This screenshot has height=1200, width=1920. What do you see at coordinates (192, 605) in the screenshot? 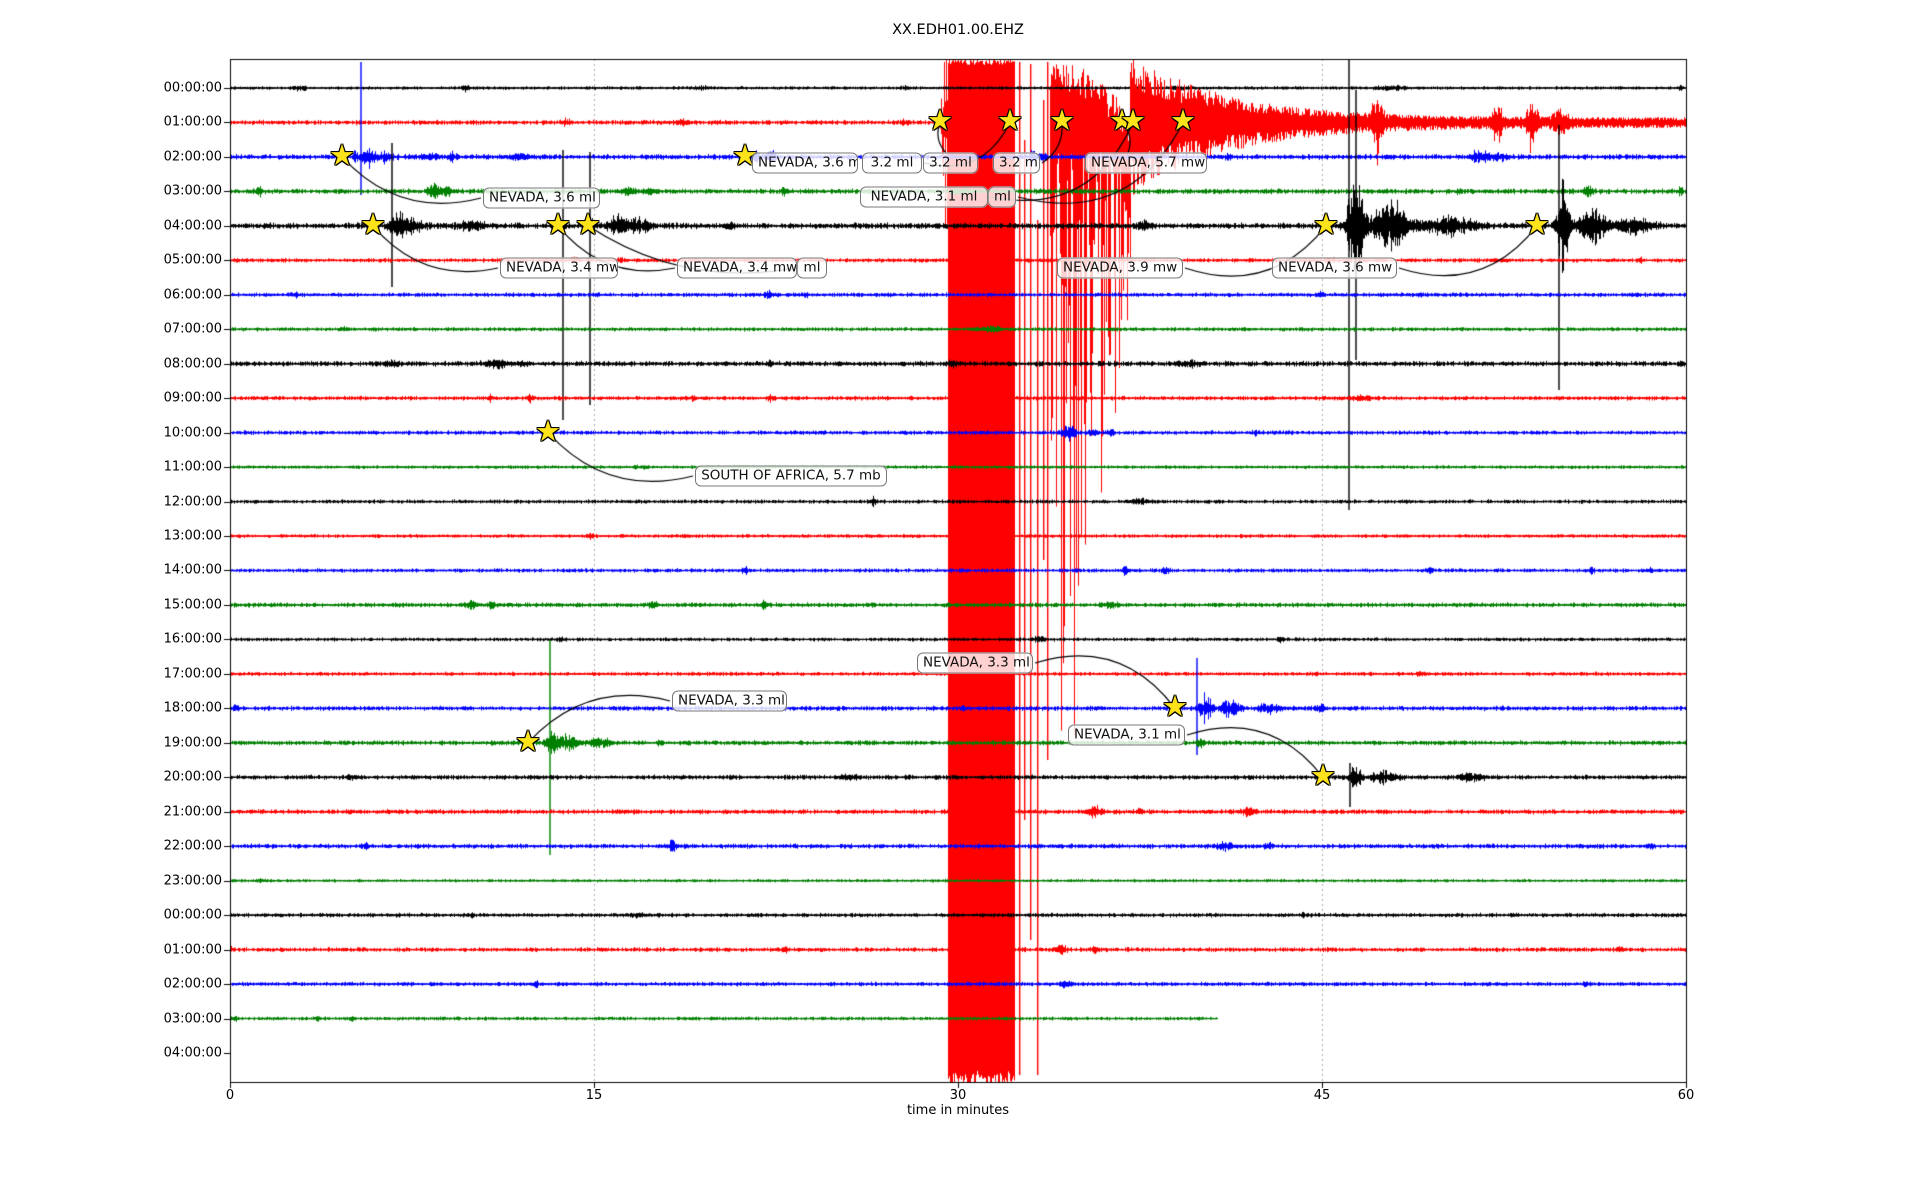
I see `y-tick-label: 15:00:00` at bounding box center [192, 605].